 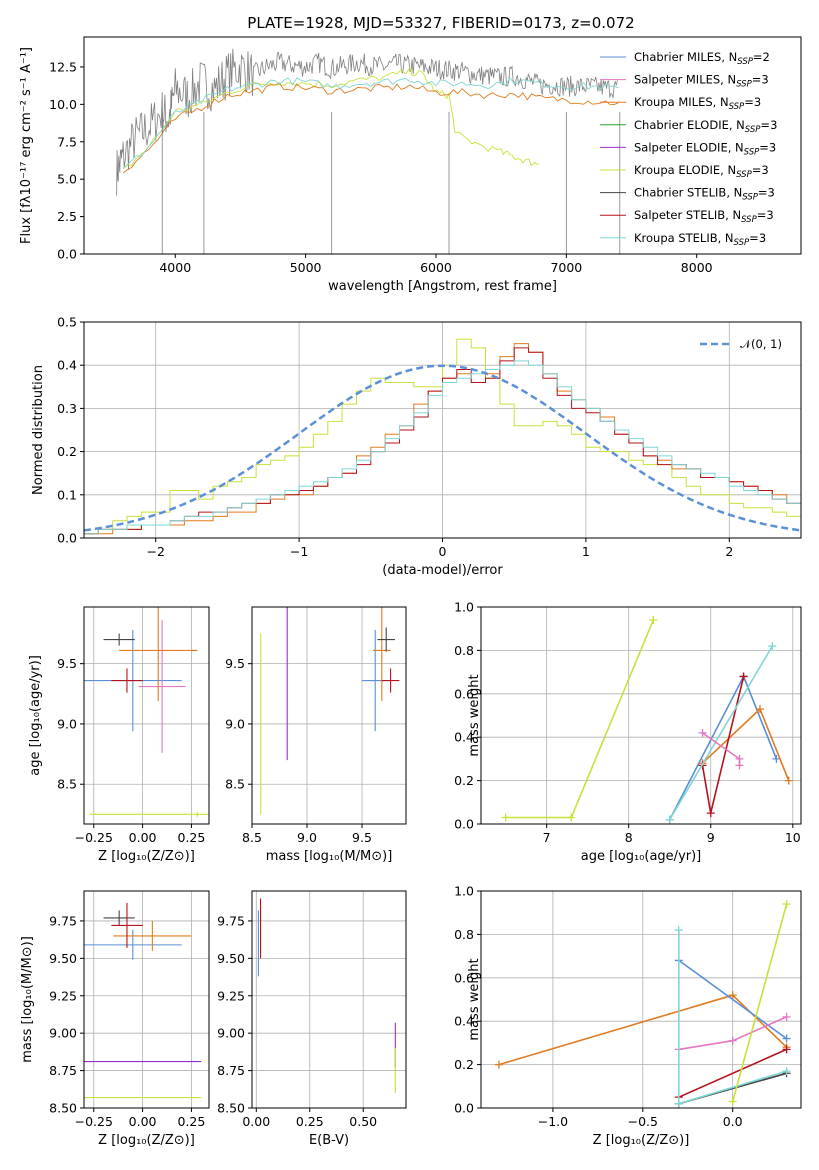 I want to click on age-weight-ytick-label: 0.6, so click(x=464, y=693).